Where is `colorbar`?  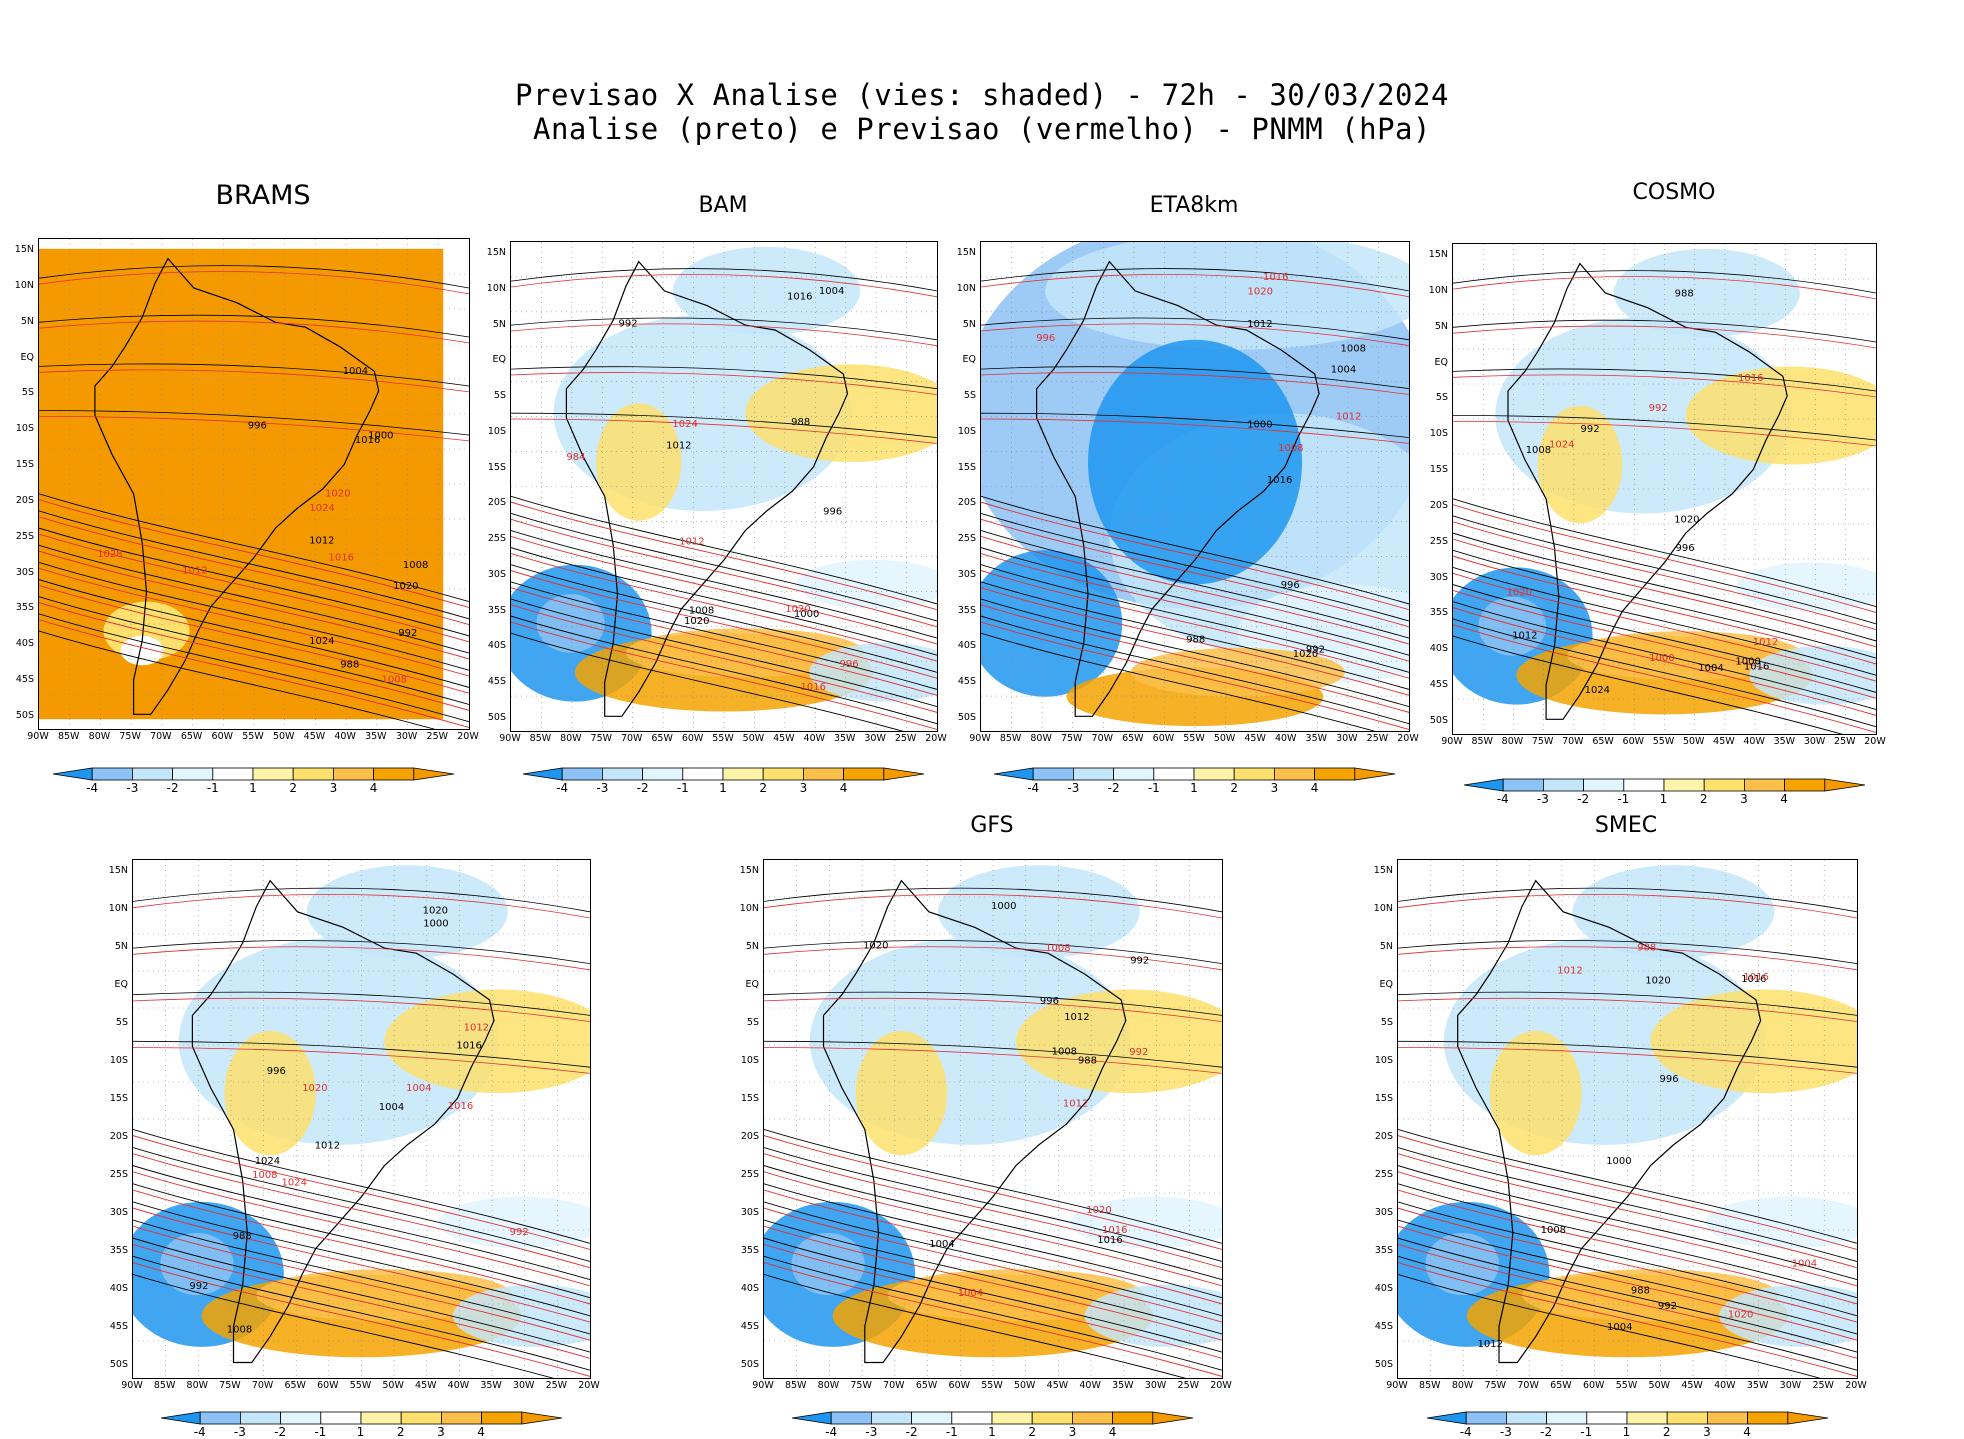
colorbar is located at coordinates (366, 1419).